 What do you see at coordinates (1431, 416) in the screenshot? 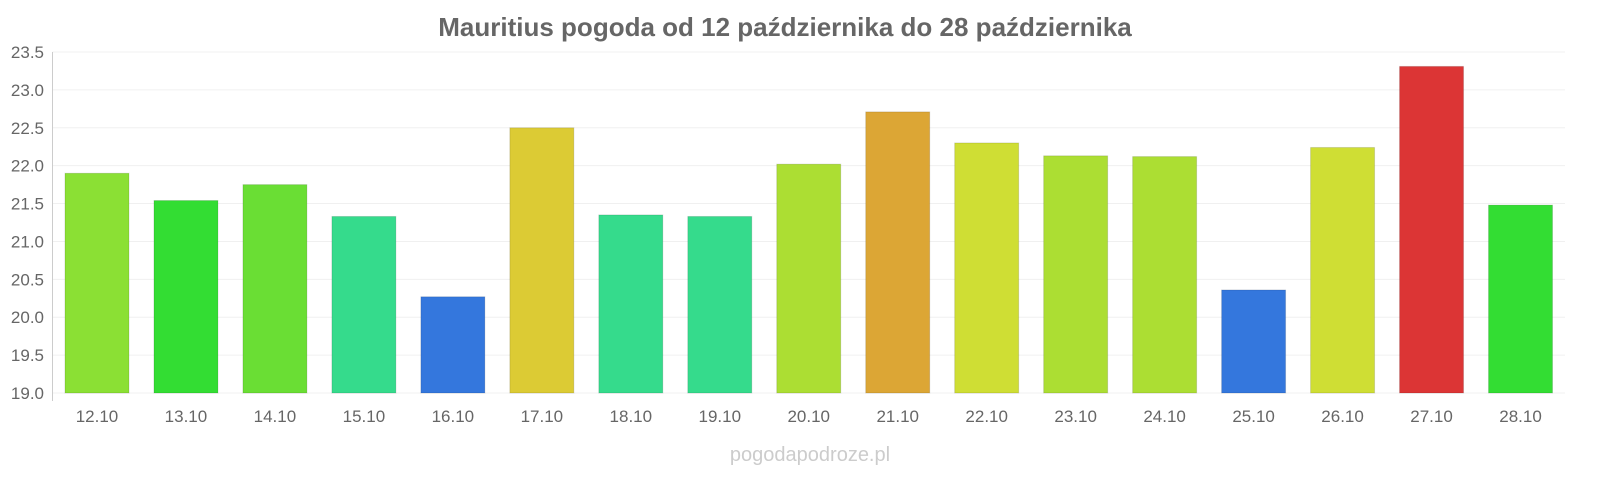
I see `x-tick-label: 27.10` at bounding box center [1431, 416].